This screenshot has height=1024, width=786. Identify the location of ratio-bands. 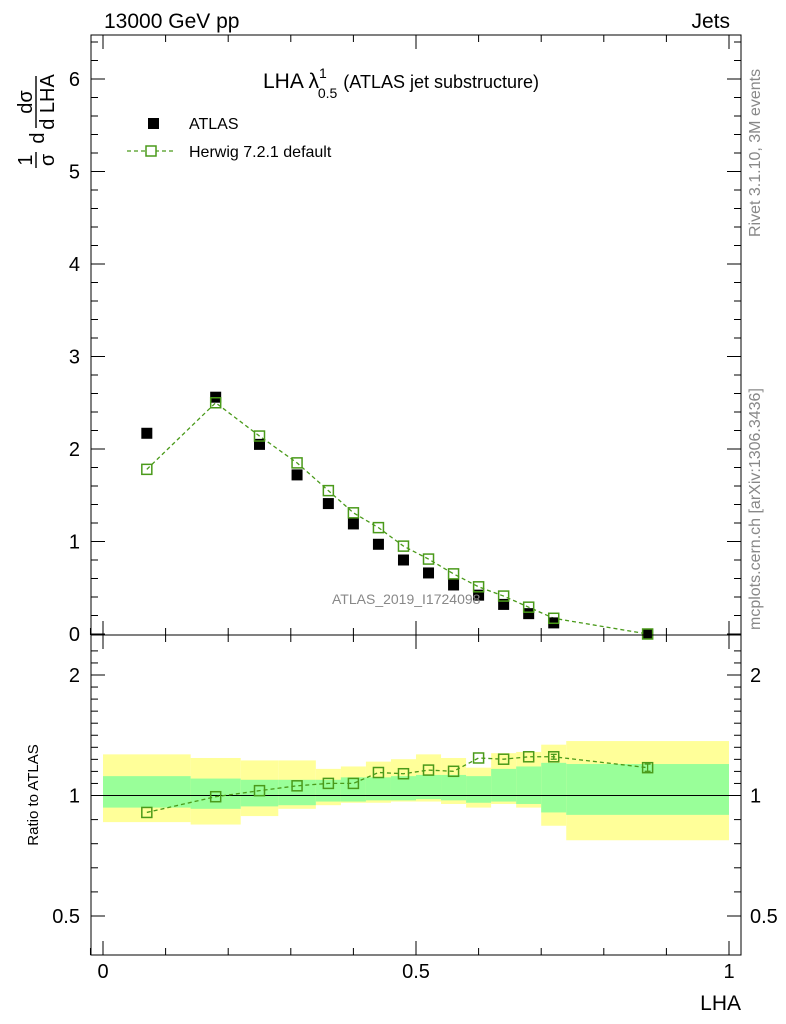
(416, 791).